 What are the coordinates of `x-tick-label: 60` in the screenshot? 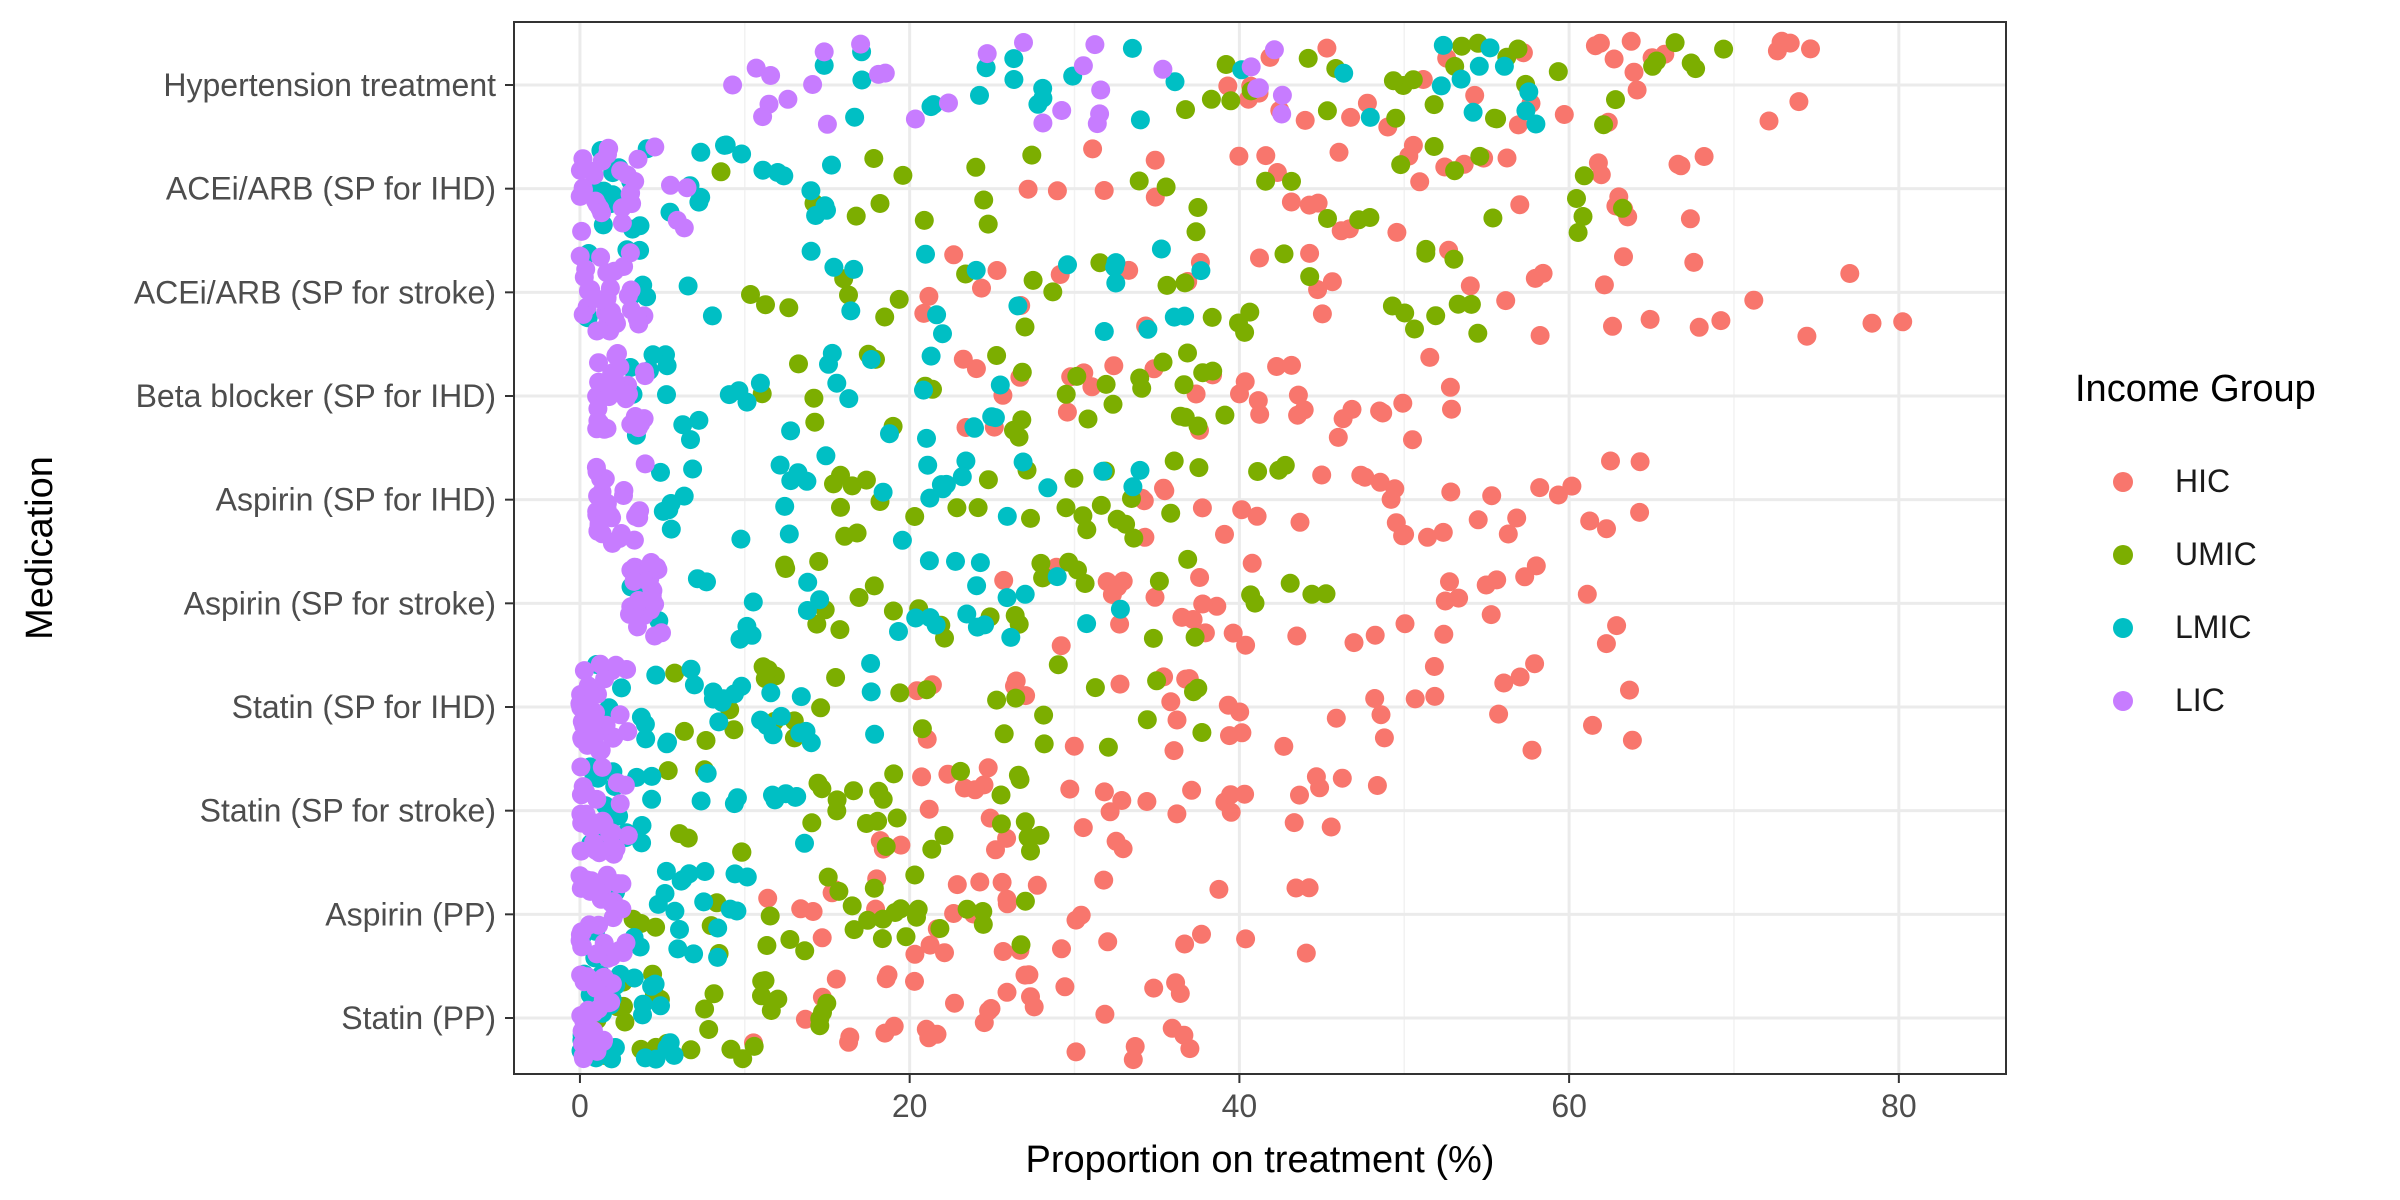 It's located at (1569, 1106).